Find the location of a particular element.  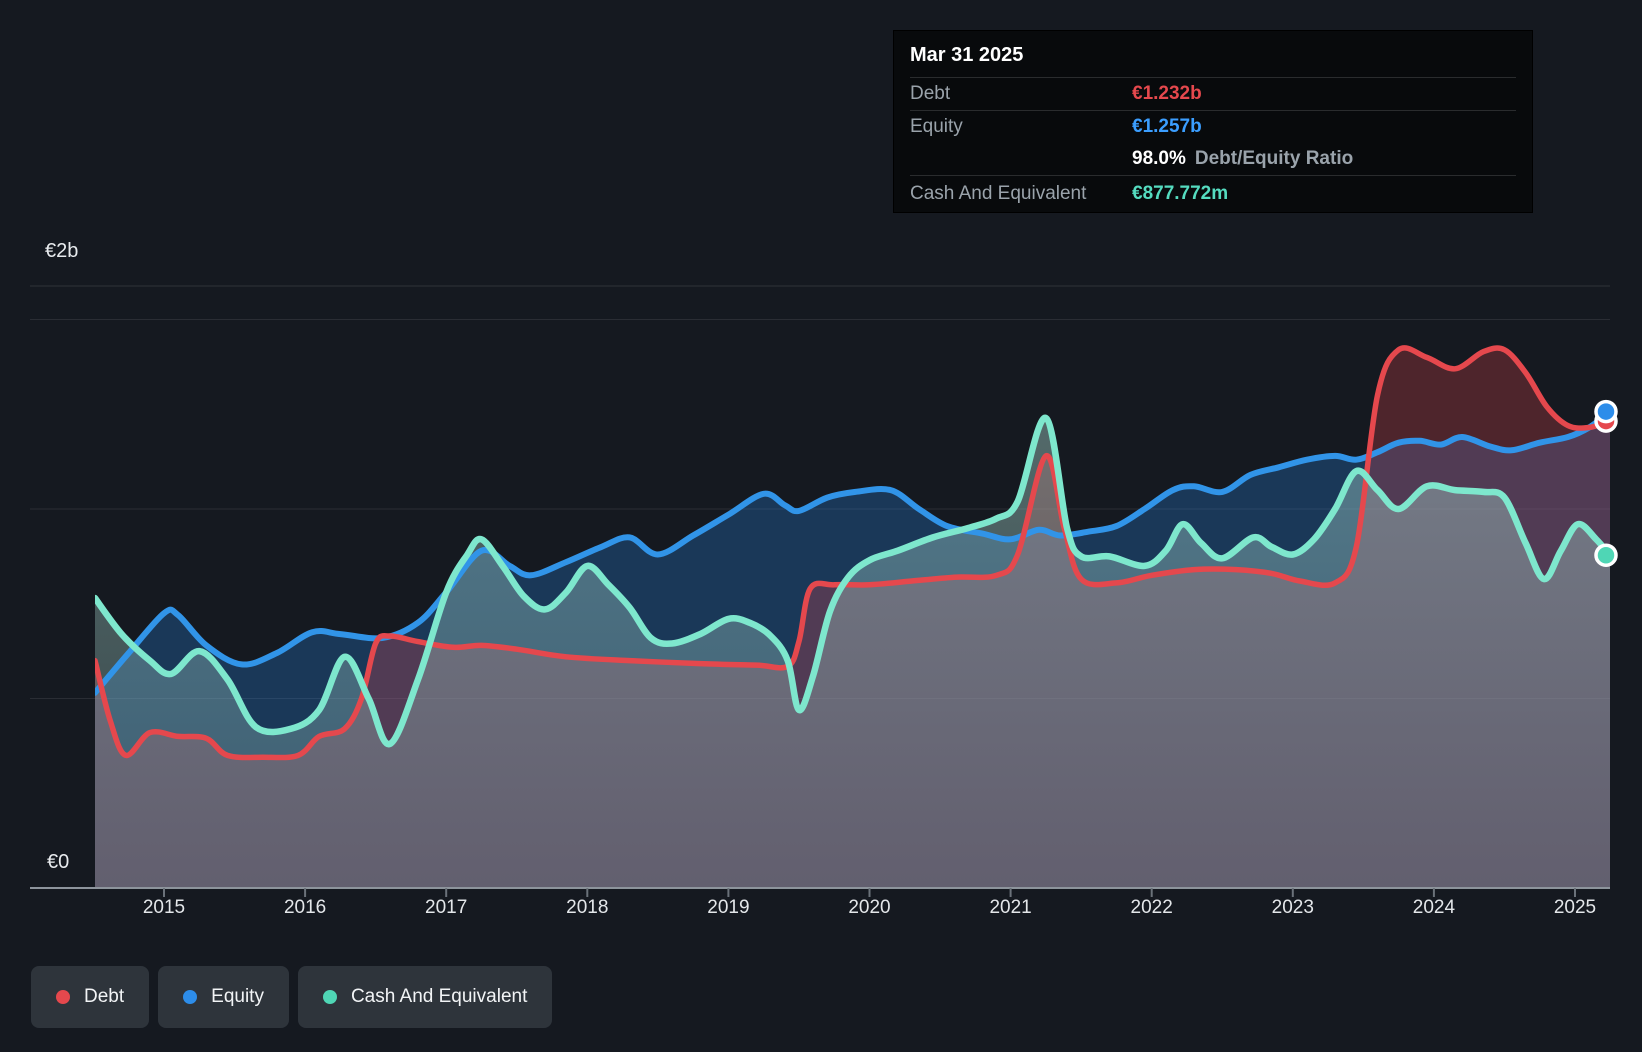

legend-label: Debt is located at coordinates (104, 996).